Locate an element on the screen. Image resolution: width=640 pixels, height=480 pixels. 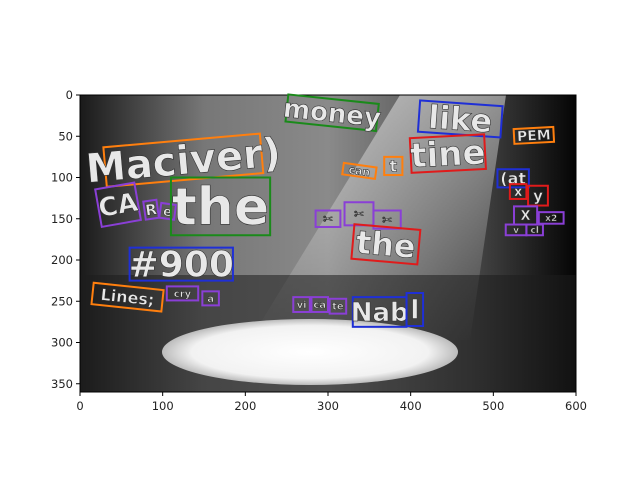
x-tick-label: 600 is located at coordinates (576, 406).